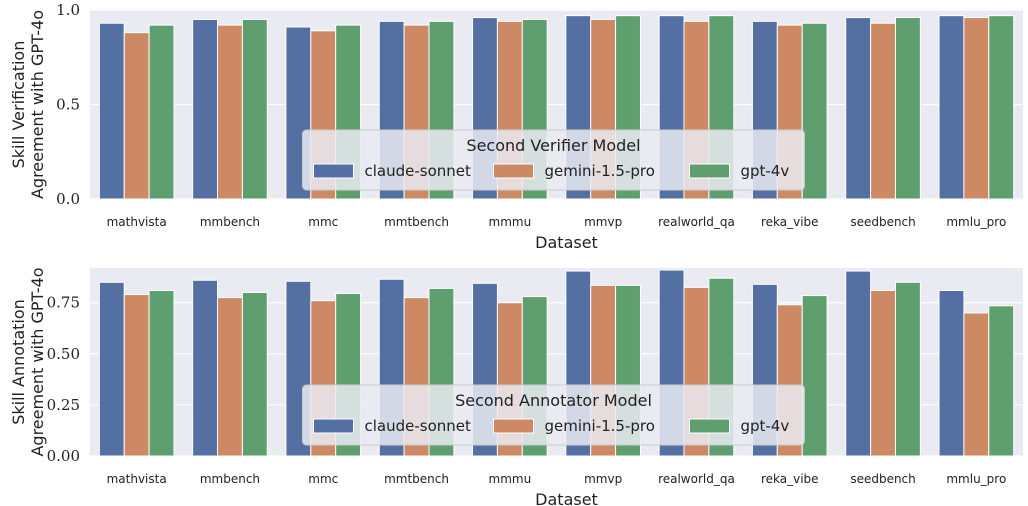 This screenshot has height=506, width=1028. Describe the element at coordinates (553, 400) in the screenshot. I see `legend-title: Second Annotator Model` at that location.